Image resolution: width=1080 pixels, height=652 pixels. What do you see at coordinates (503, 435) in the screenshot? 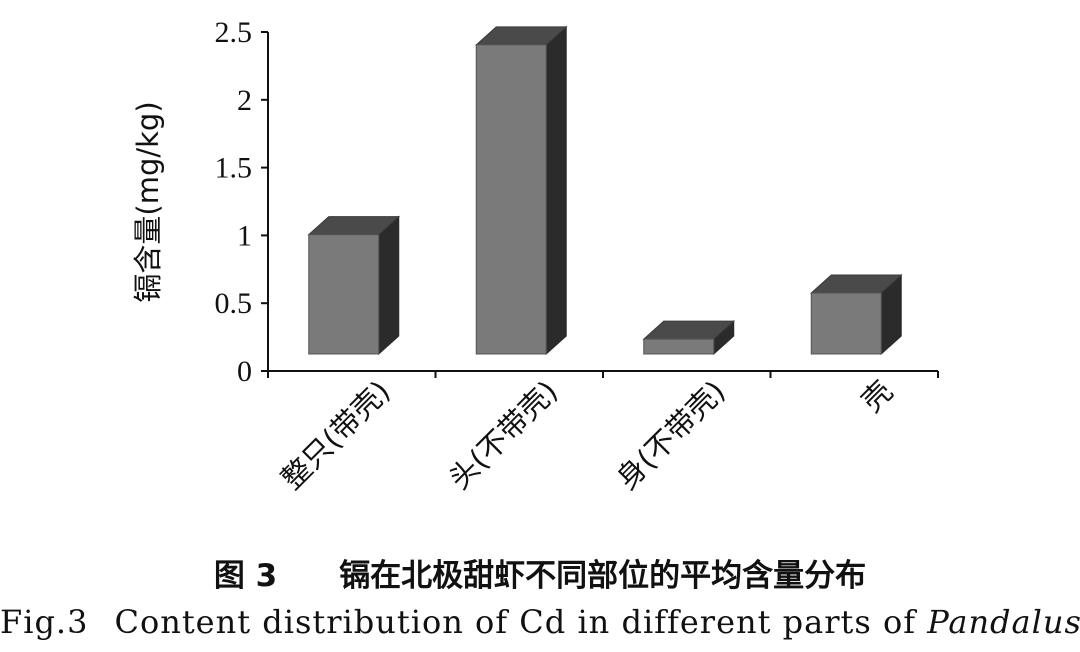
I see `x-category-label: 头(不带壳)` at bounding box center [503, 435].